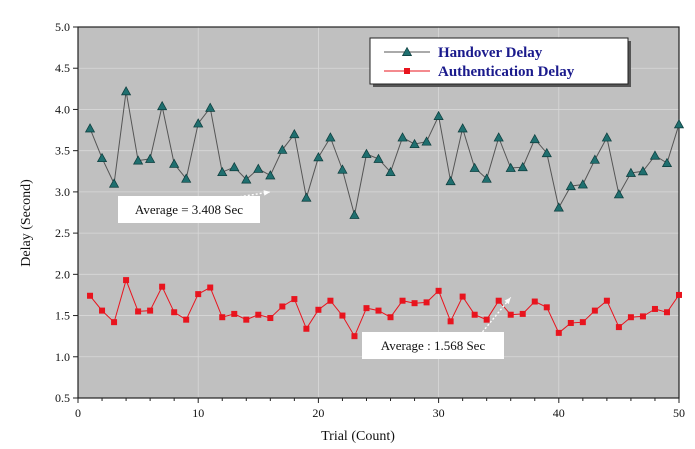 The height and width of the screenshot is (449, 695). What do you see at coordinates (358, 436) in the screenshot?
I see `x-axis-title: Trial (Count)` at bounding box center [358, 436].